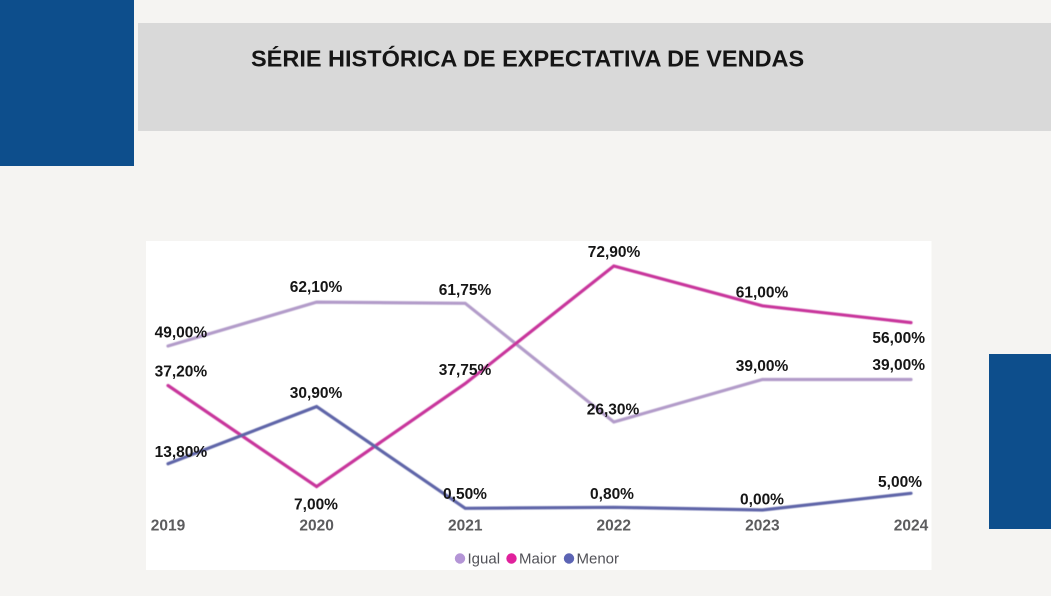 The image size is (1051, 596). Describe the element at coordinates (181, 372) in the screenshot. I see `svg-text: 37,20%` at that location.